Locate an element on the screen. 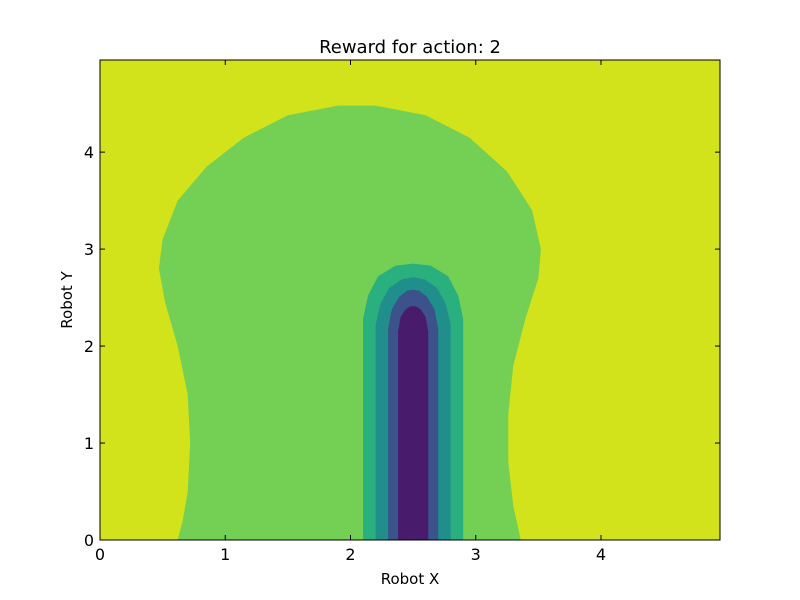  y-tick-label: 2 is located at coordinates (89, 346).